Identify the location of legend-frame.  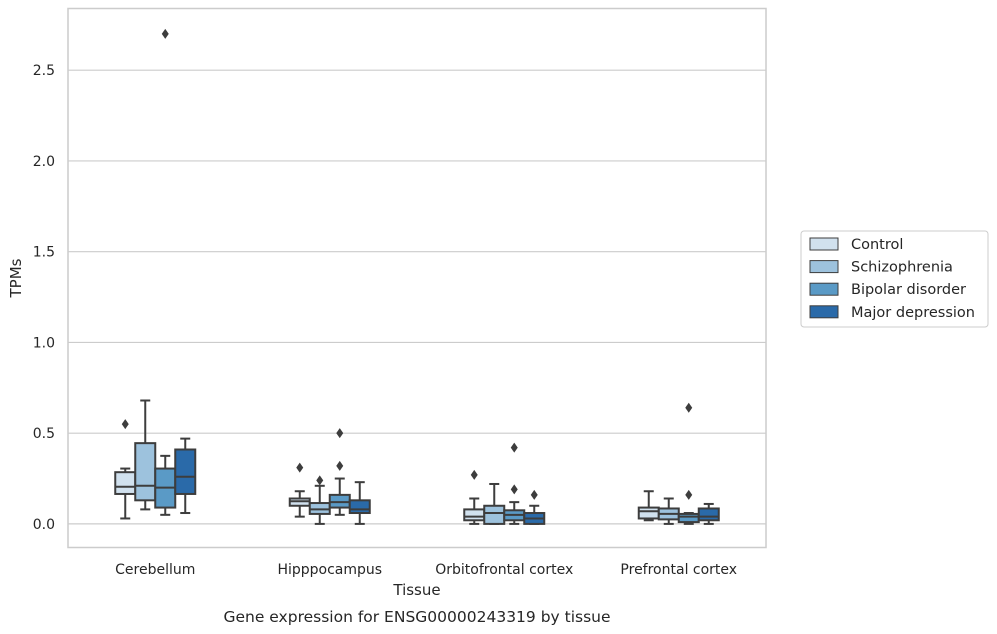
(894, 279).